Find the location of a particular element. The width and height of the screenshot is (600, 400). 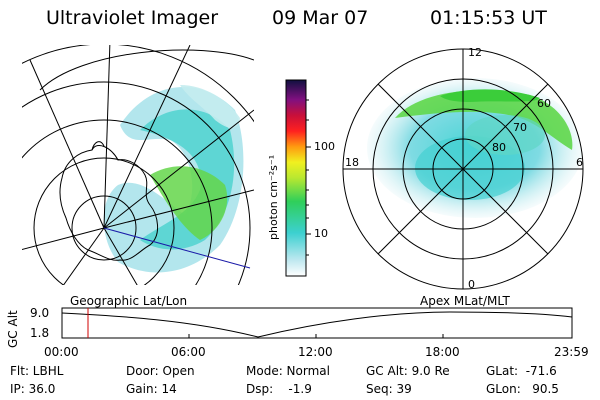

sequence-info: Seq: 39 is located at coordinates (389, 389).